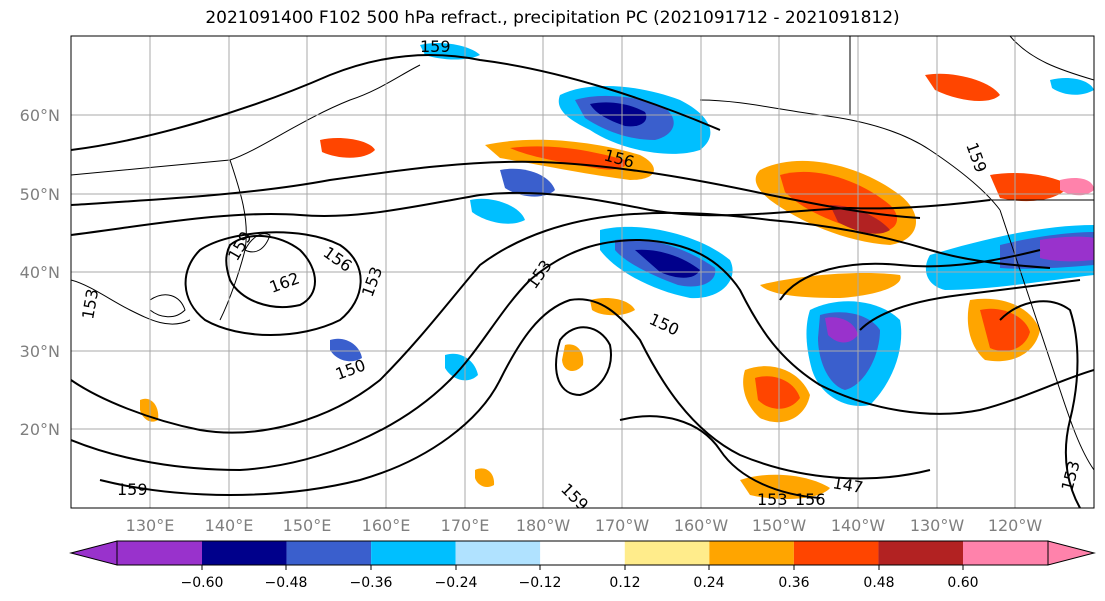 This screenshot has width=1105, height=601. What do you see at coordinates (150, 525) in the screenshot?
I see `lon-tick-label: 130°E` at bounding box center [150, 525].